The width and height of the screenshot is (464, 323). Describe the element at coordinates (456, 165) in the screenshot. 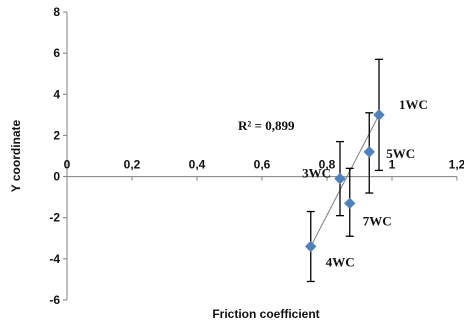

I see `x-tick-label: 1,2` at that location.